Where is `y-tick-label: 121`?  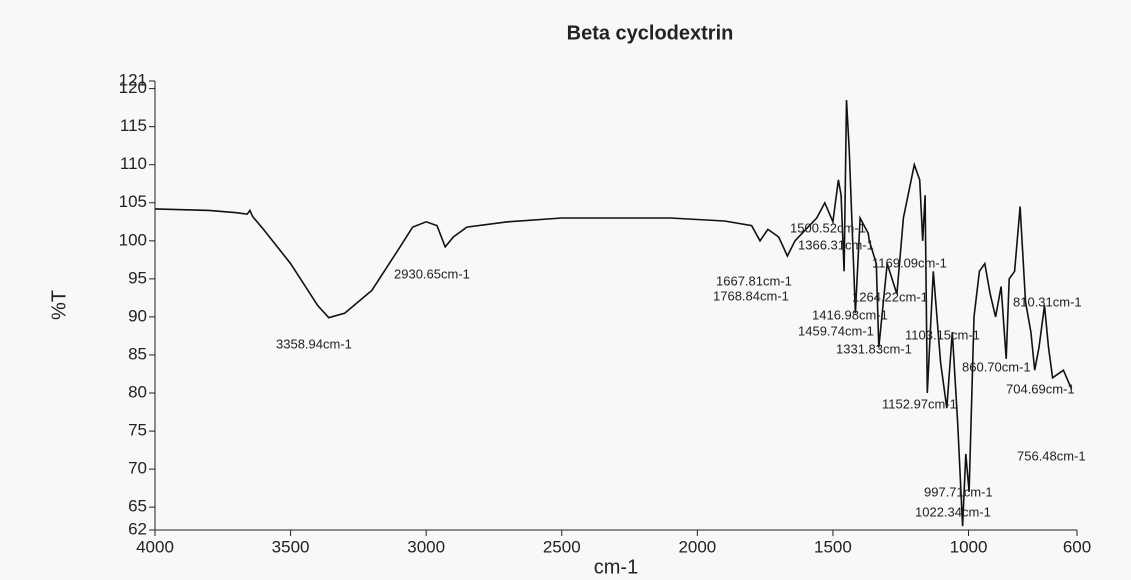 y-tick-label: 121 is located at coordinates (133, 79).